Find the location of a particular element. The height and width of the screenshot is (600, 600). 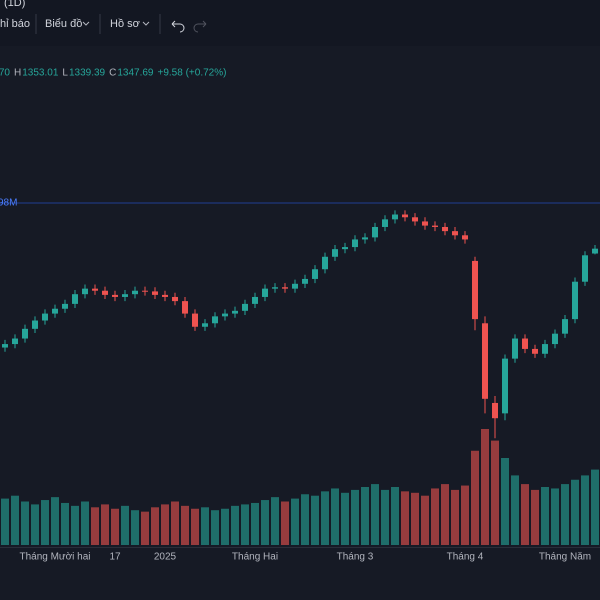

chart-menu: Biểu đồ is located at coordinates (63, 24).